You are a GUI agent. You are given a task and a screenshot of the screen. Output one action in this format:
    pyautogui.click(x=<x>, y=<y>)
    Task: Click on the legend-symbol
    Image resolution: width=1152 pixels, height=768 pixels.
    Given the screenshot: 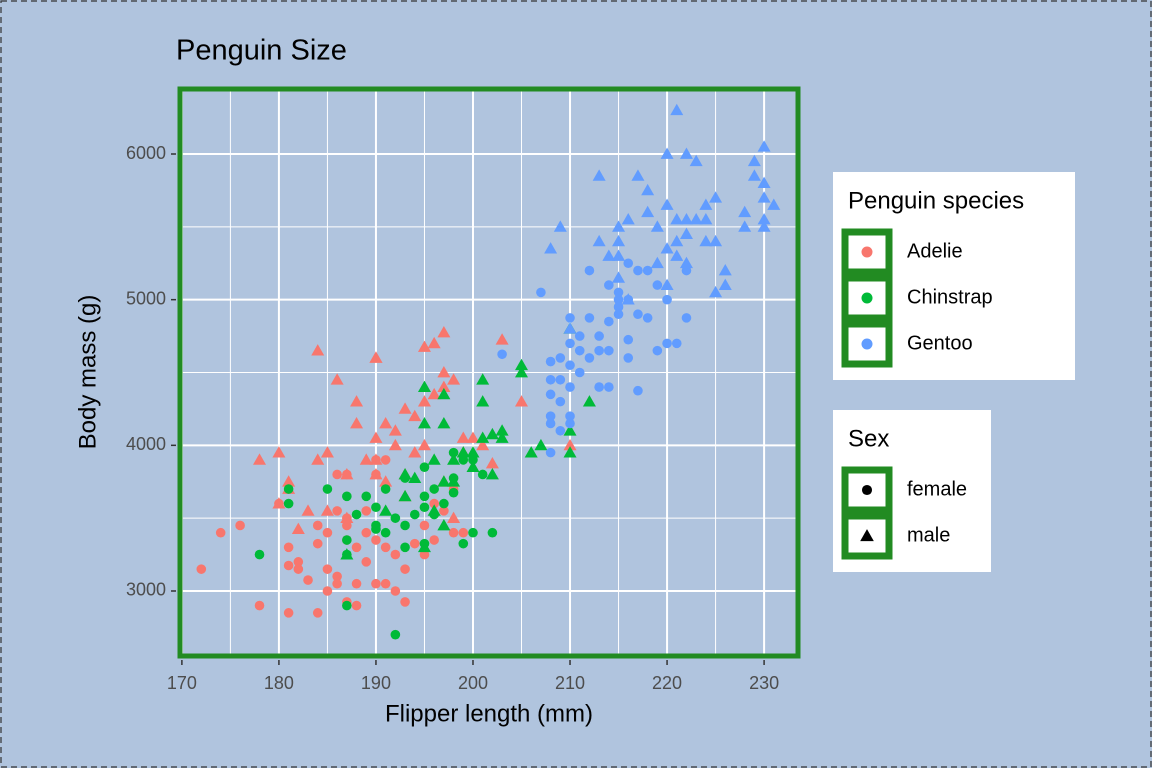 What is the action you would take?
    pyautogui.click(x=867, y=298)
    